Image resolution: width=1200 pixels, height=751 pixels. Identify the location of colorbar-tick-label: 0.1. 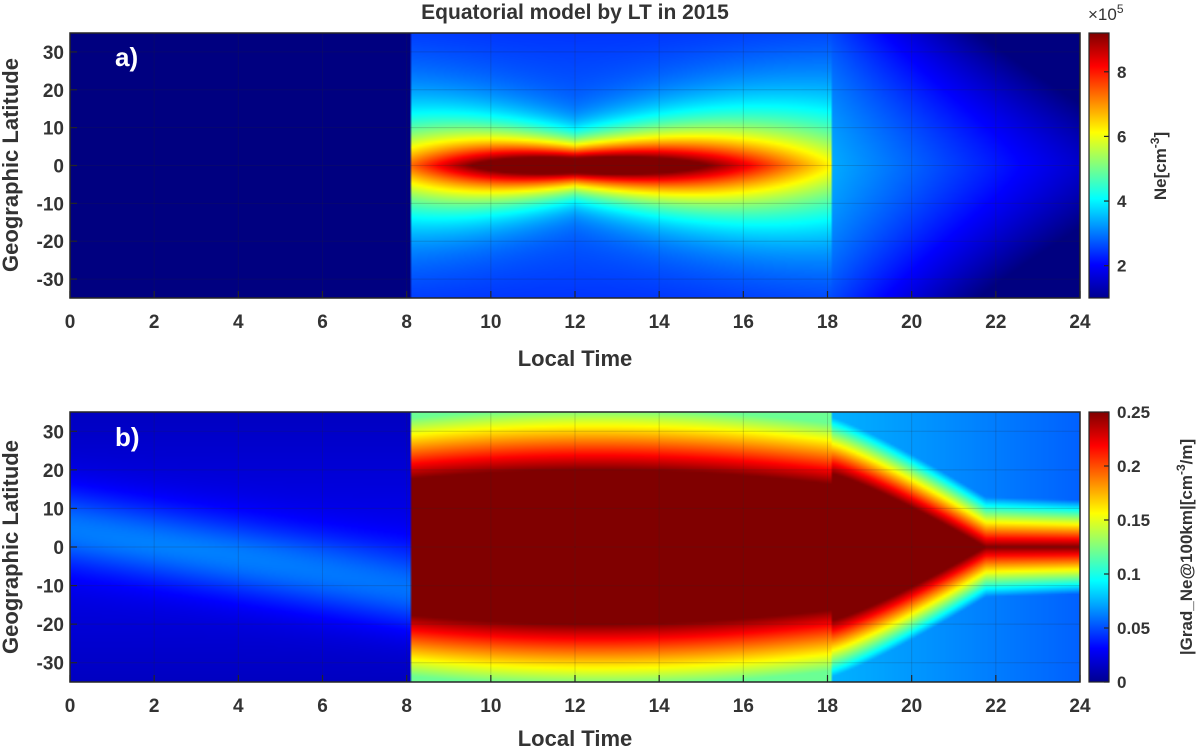
(1129, 574).